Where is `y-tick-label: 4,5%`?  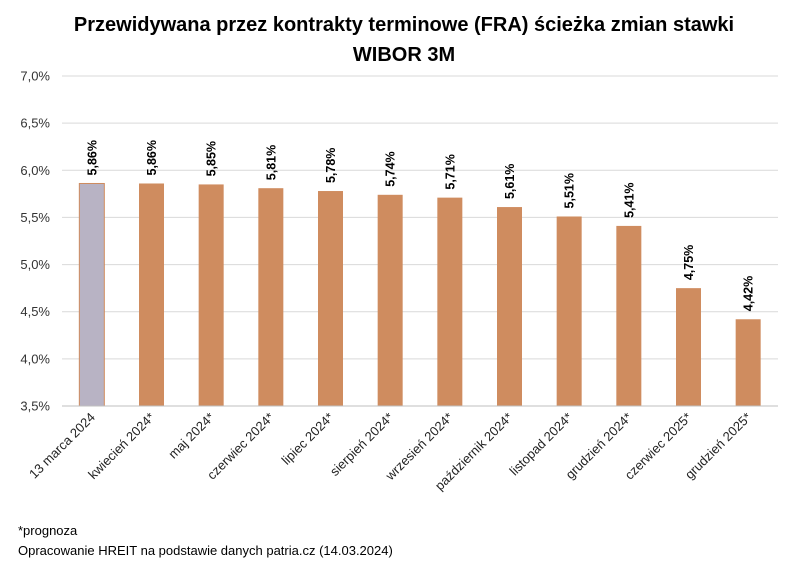
y-tick-label: 4,5% is located at coordinates (35, 311).